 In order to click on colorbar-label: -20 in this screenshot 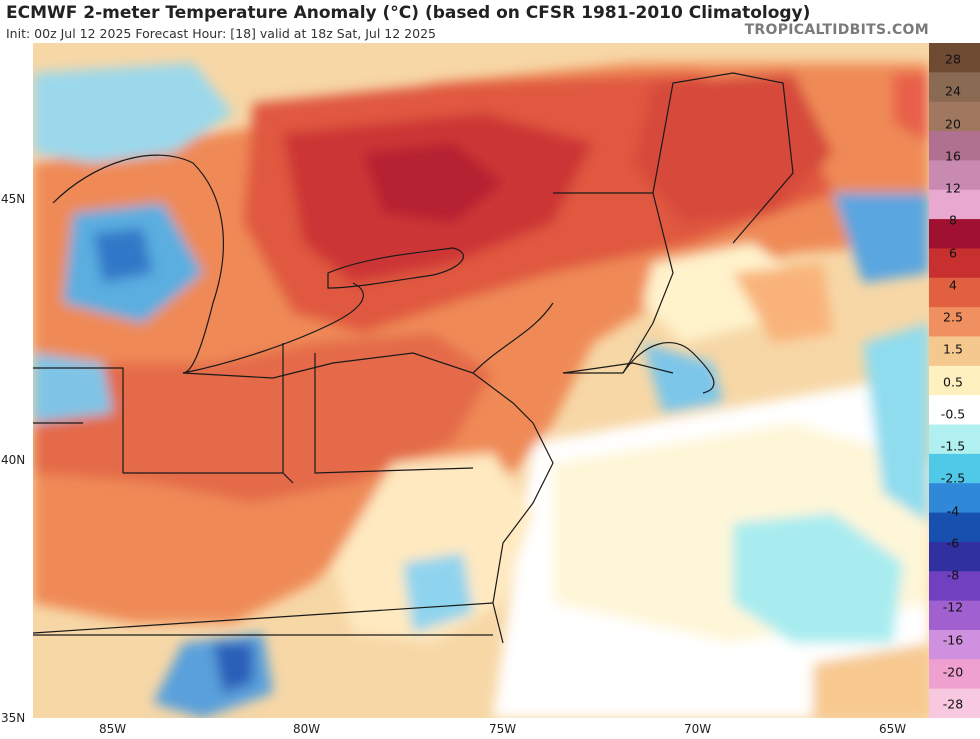, I will do `click(953, 672)`.